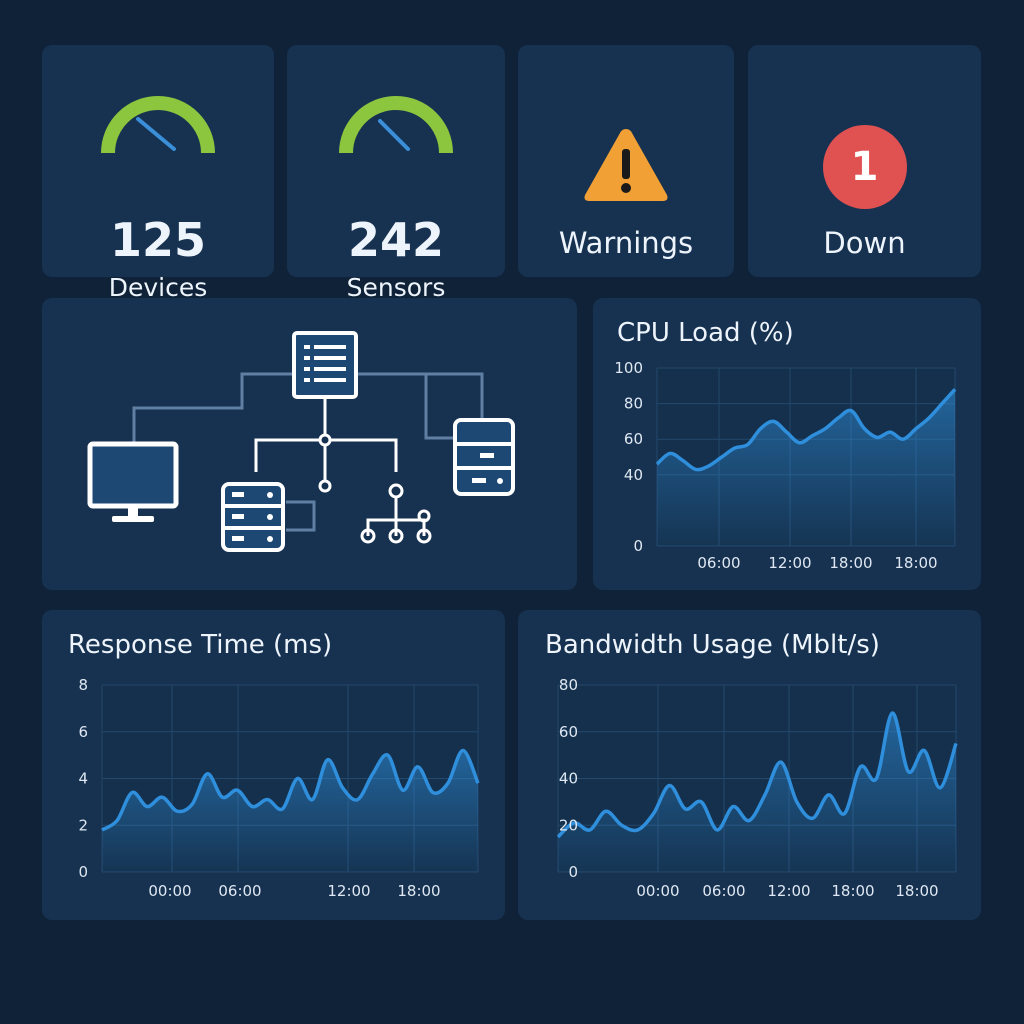 This screenshot has height=1024, width=1024. Describe the element at coordinates (83, 825) in the screenshot. I see `y-tick-label: 2` at that location.